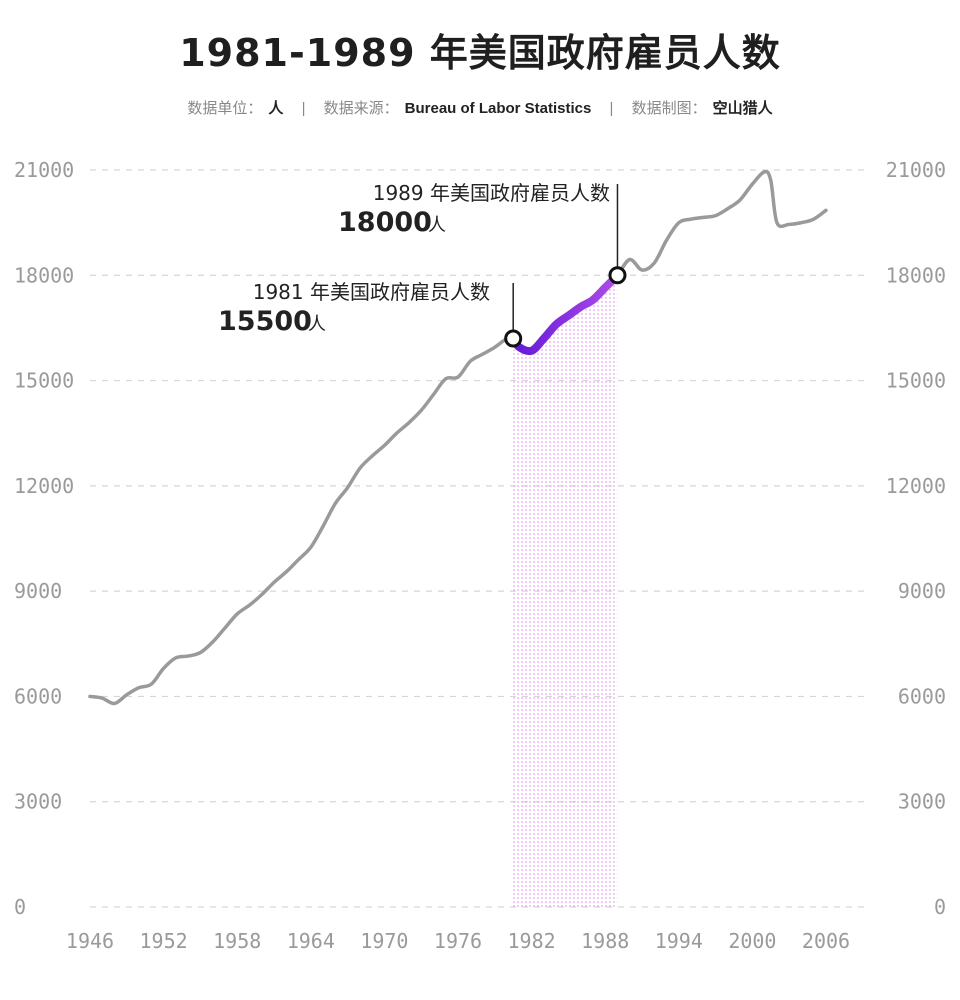 The width and height of the screenshot is (960, 1000). What do you see at coordinates (922, 591) in the screenshot?
I see `y-tick-label-right: 9000` at bounding box center [922, 591].